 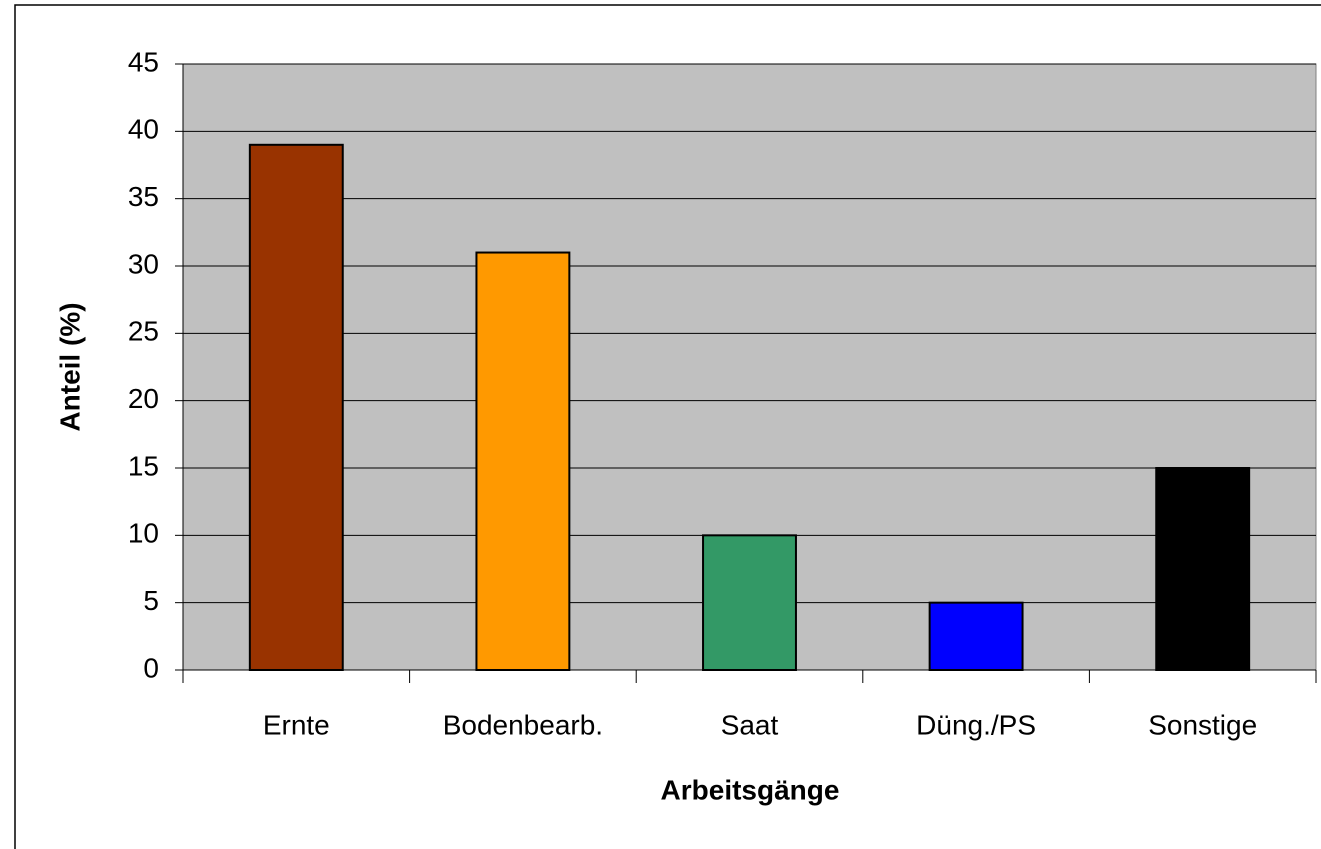 What do you see at coordinates (143, 129) in the screenshot?
I see `y-tick-label: 40` at bounding box center [143, 129].